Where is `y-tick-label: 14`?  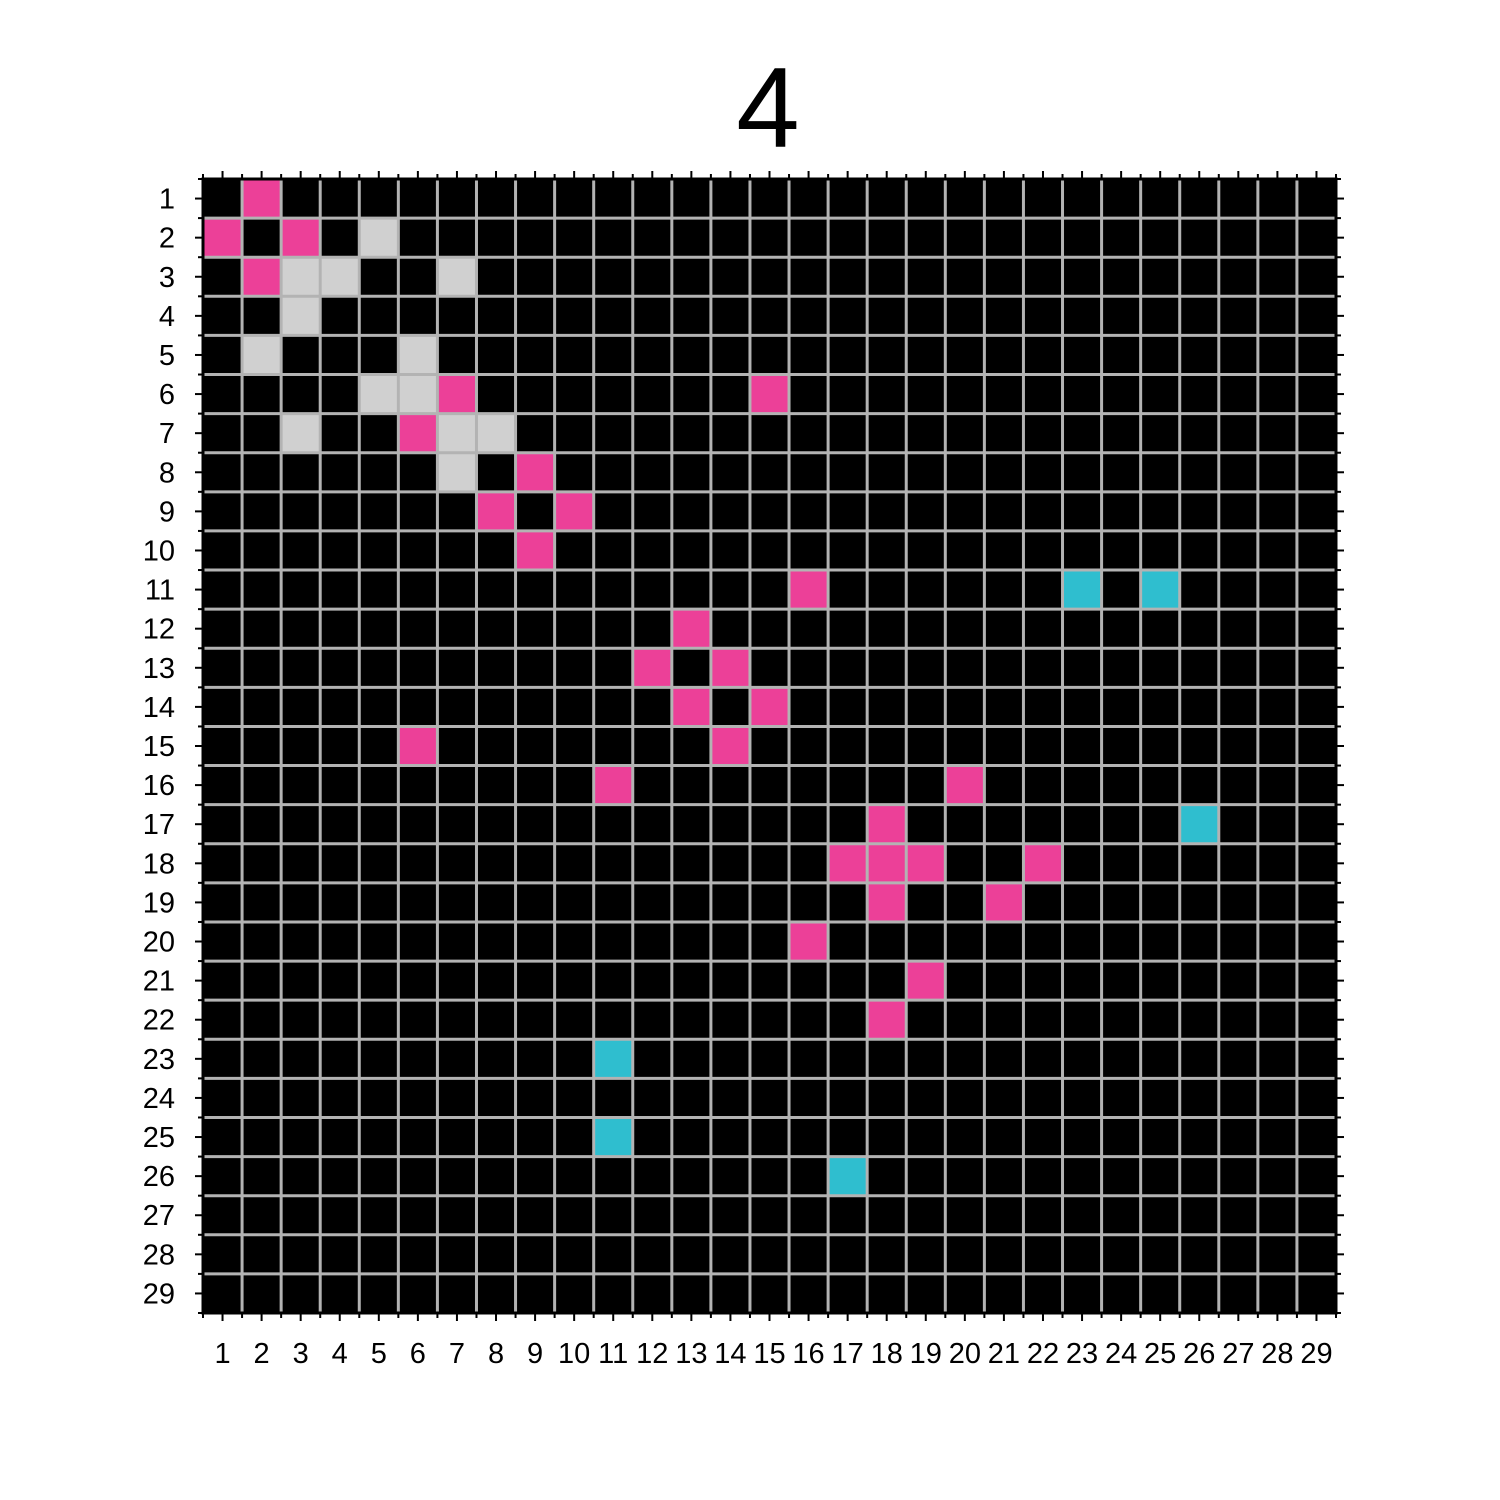 y-tick-label: 14 is located at coordinates (159, 708).